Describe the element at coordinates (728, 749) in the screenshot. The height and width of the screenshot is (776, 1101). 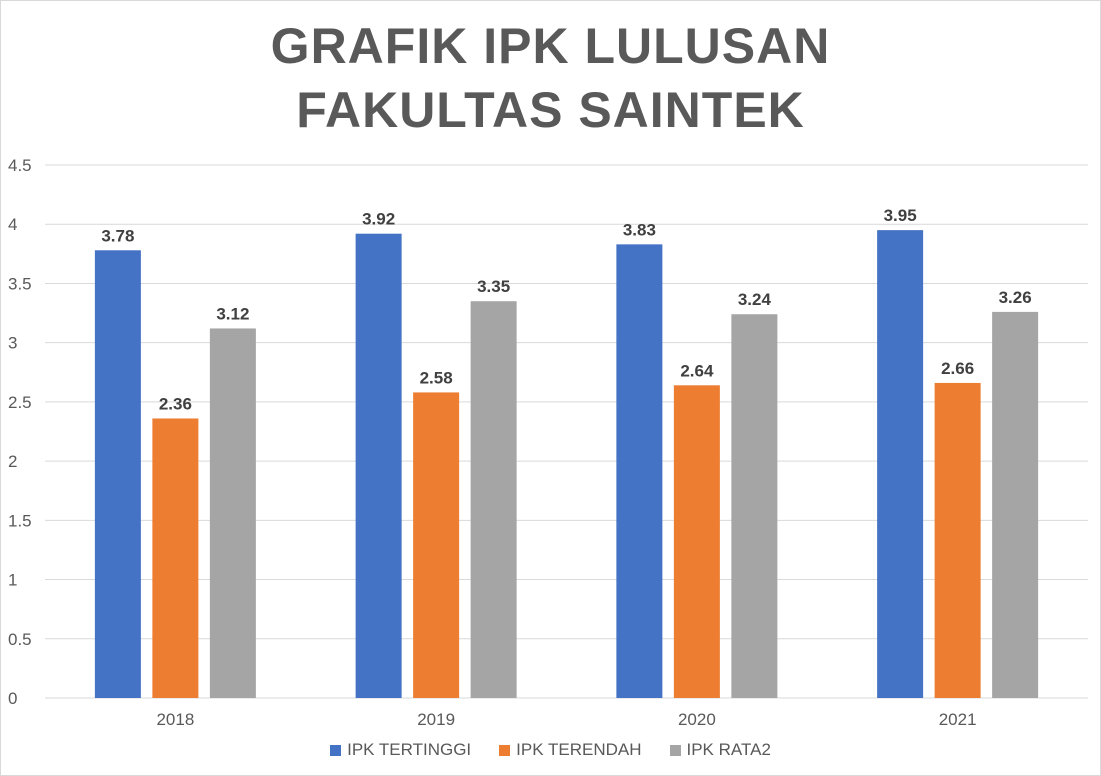
I see `legend-label: IPK RATA2` at that location.